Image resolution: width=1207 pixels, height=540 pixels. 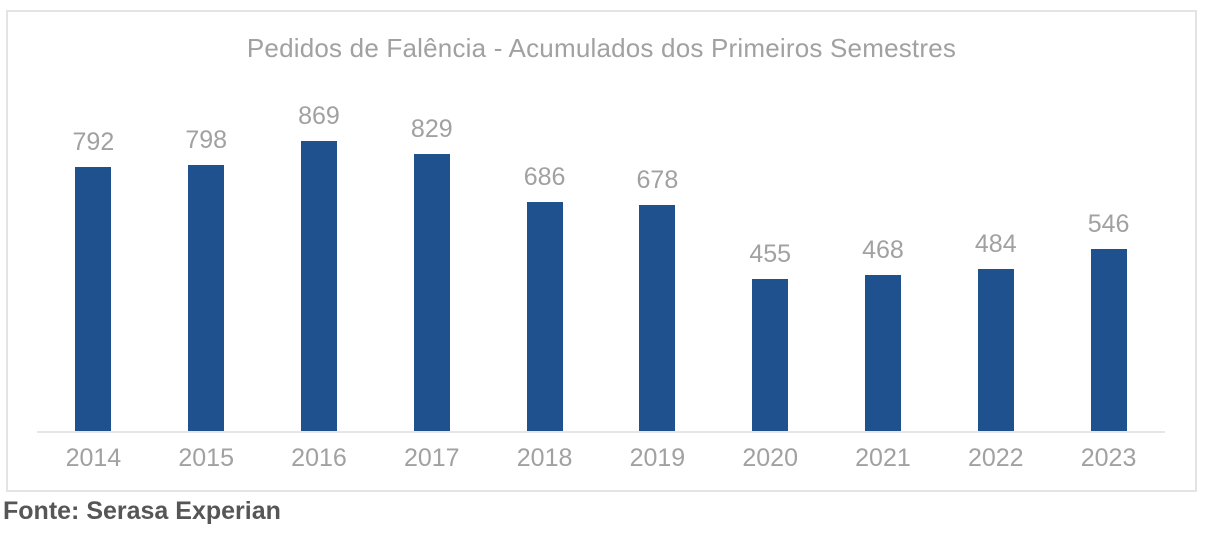 I want to click on bar-value-label: 546, so click(x=1108, y=224).